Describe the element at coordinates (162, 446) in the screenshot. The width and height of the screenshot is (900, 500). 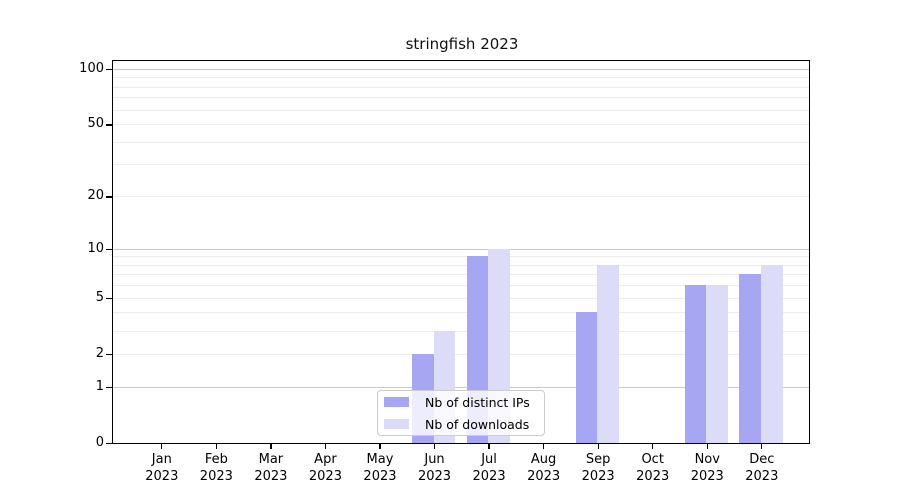
I see `x-tick-Jan` at that location.